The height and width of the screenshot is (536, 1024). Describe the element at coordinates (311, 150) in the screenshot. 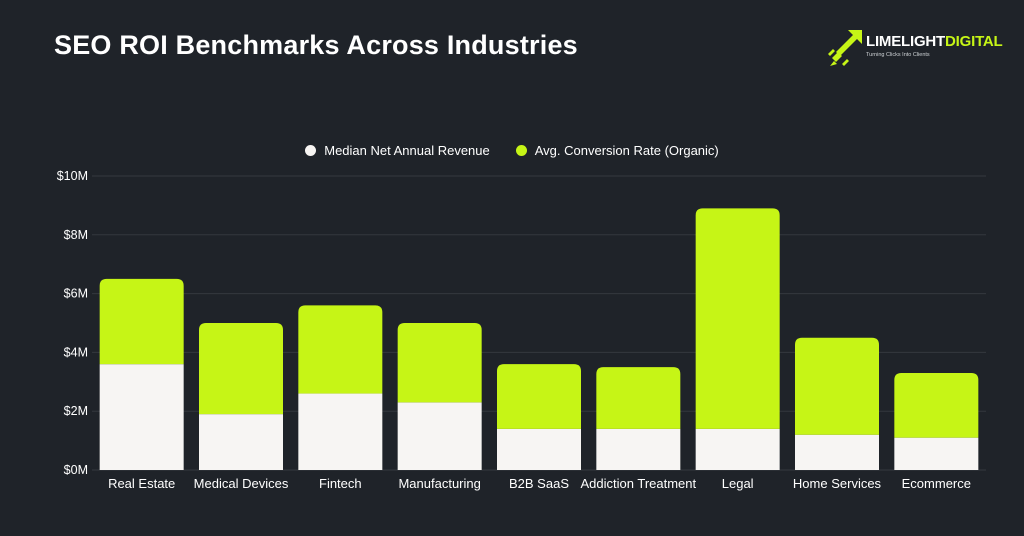

I see `legend-swatch-white` at that location.